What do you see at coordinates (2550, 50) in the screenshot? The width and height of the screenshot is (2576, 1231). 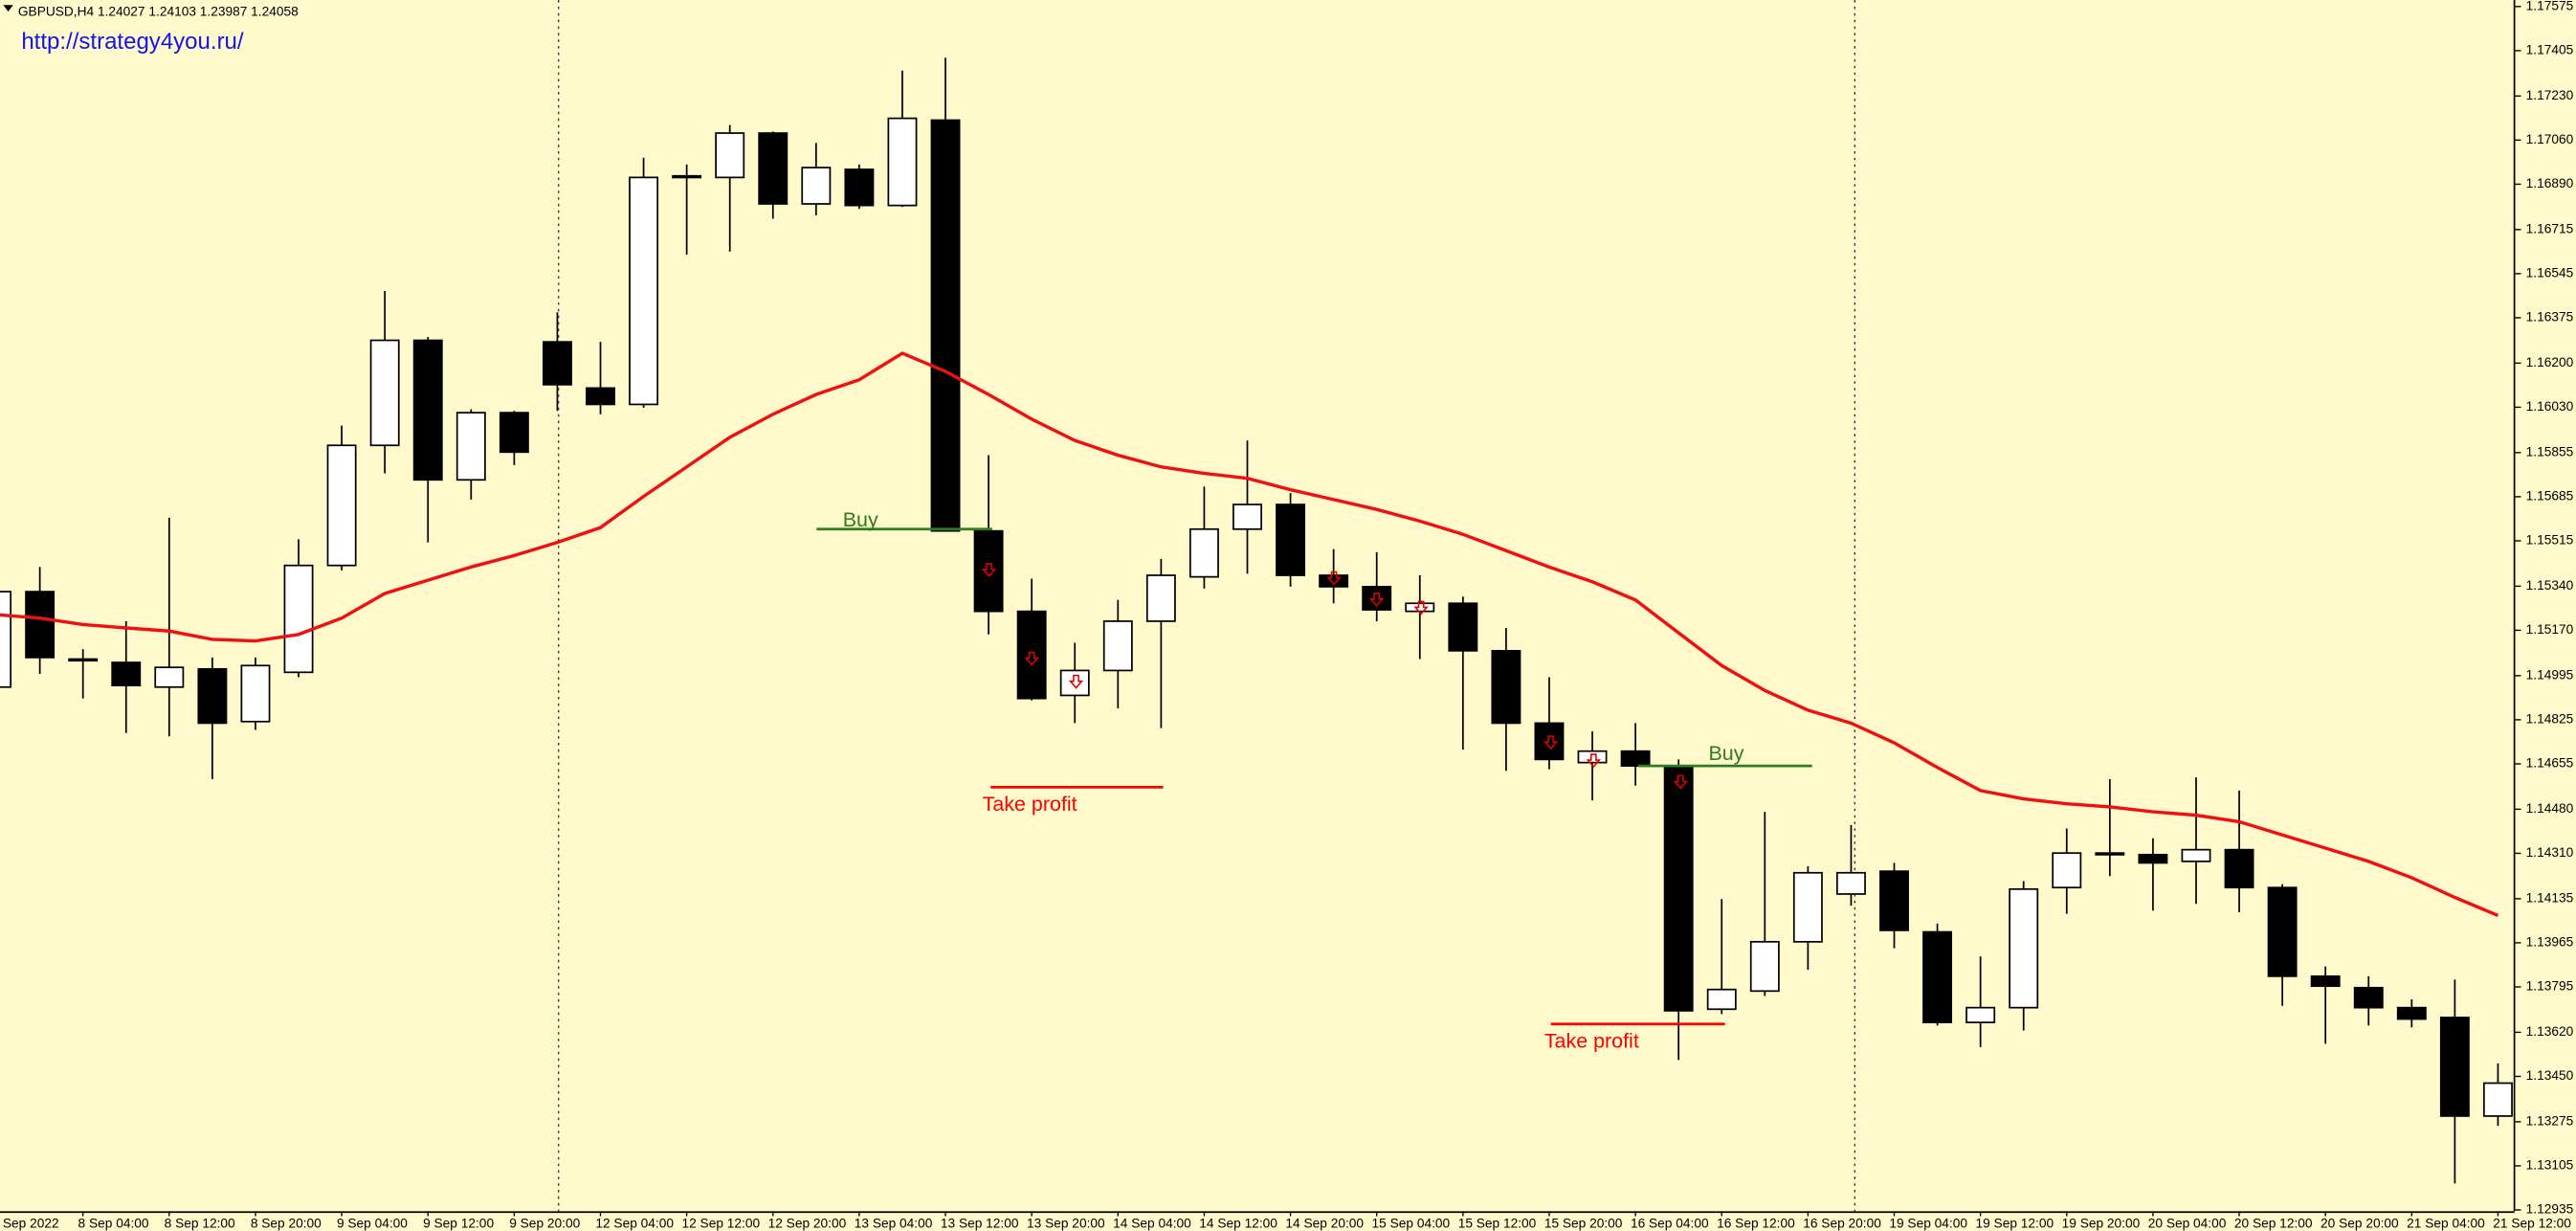 I see `y-tick-label: 1.17405` at bounding box center [2550, 50].